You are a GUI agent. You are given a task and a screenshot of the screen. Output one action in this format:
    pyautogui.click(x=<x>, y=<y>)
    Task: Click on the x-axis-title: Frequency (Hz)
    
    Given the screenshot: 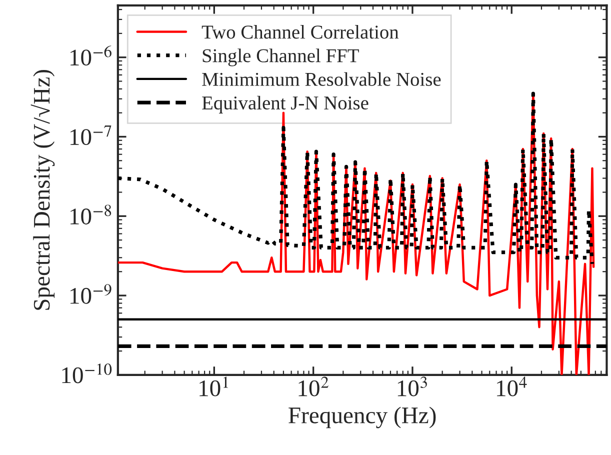 What is the action you would take?
    pyautogui.click(x=362, y=417)
    